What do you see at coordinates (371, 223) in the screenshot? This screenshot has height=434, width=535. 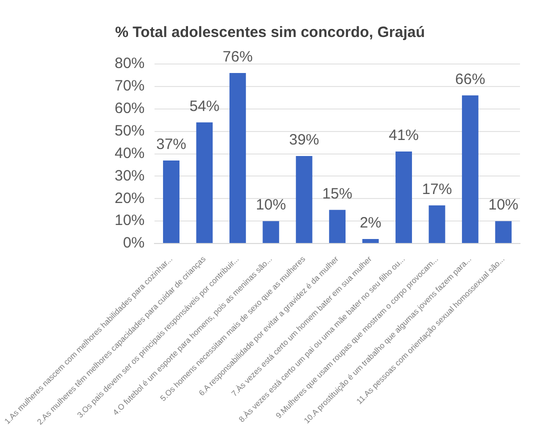 I see `data-label: 2%` at bounding box center [371, 223].